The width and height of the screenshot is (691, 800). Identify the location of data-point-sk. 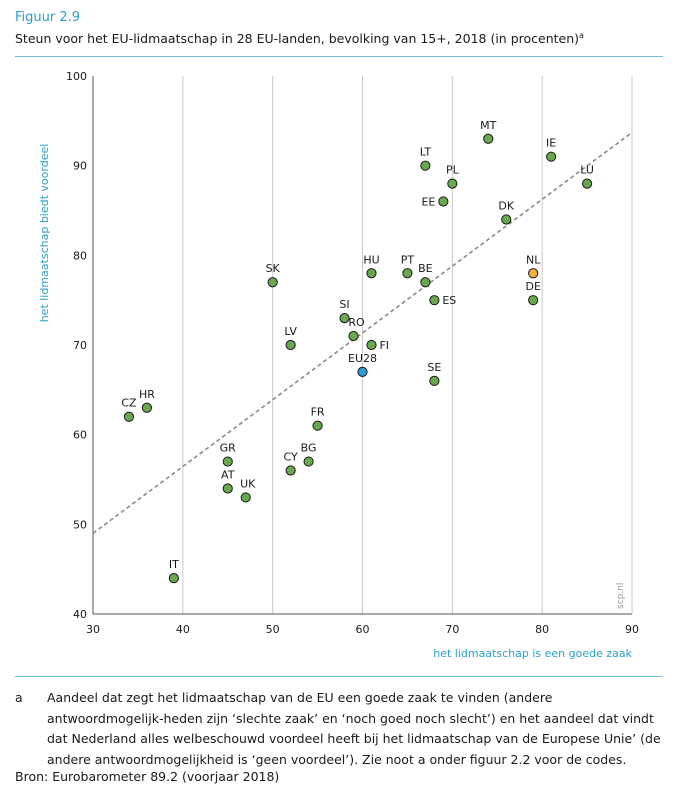
(272, 282).